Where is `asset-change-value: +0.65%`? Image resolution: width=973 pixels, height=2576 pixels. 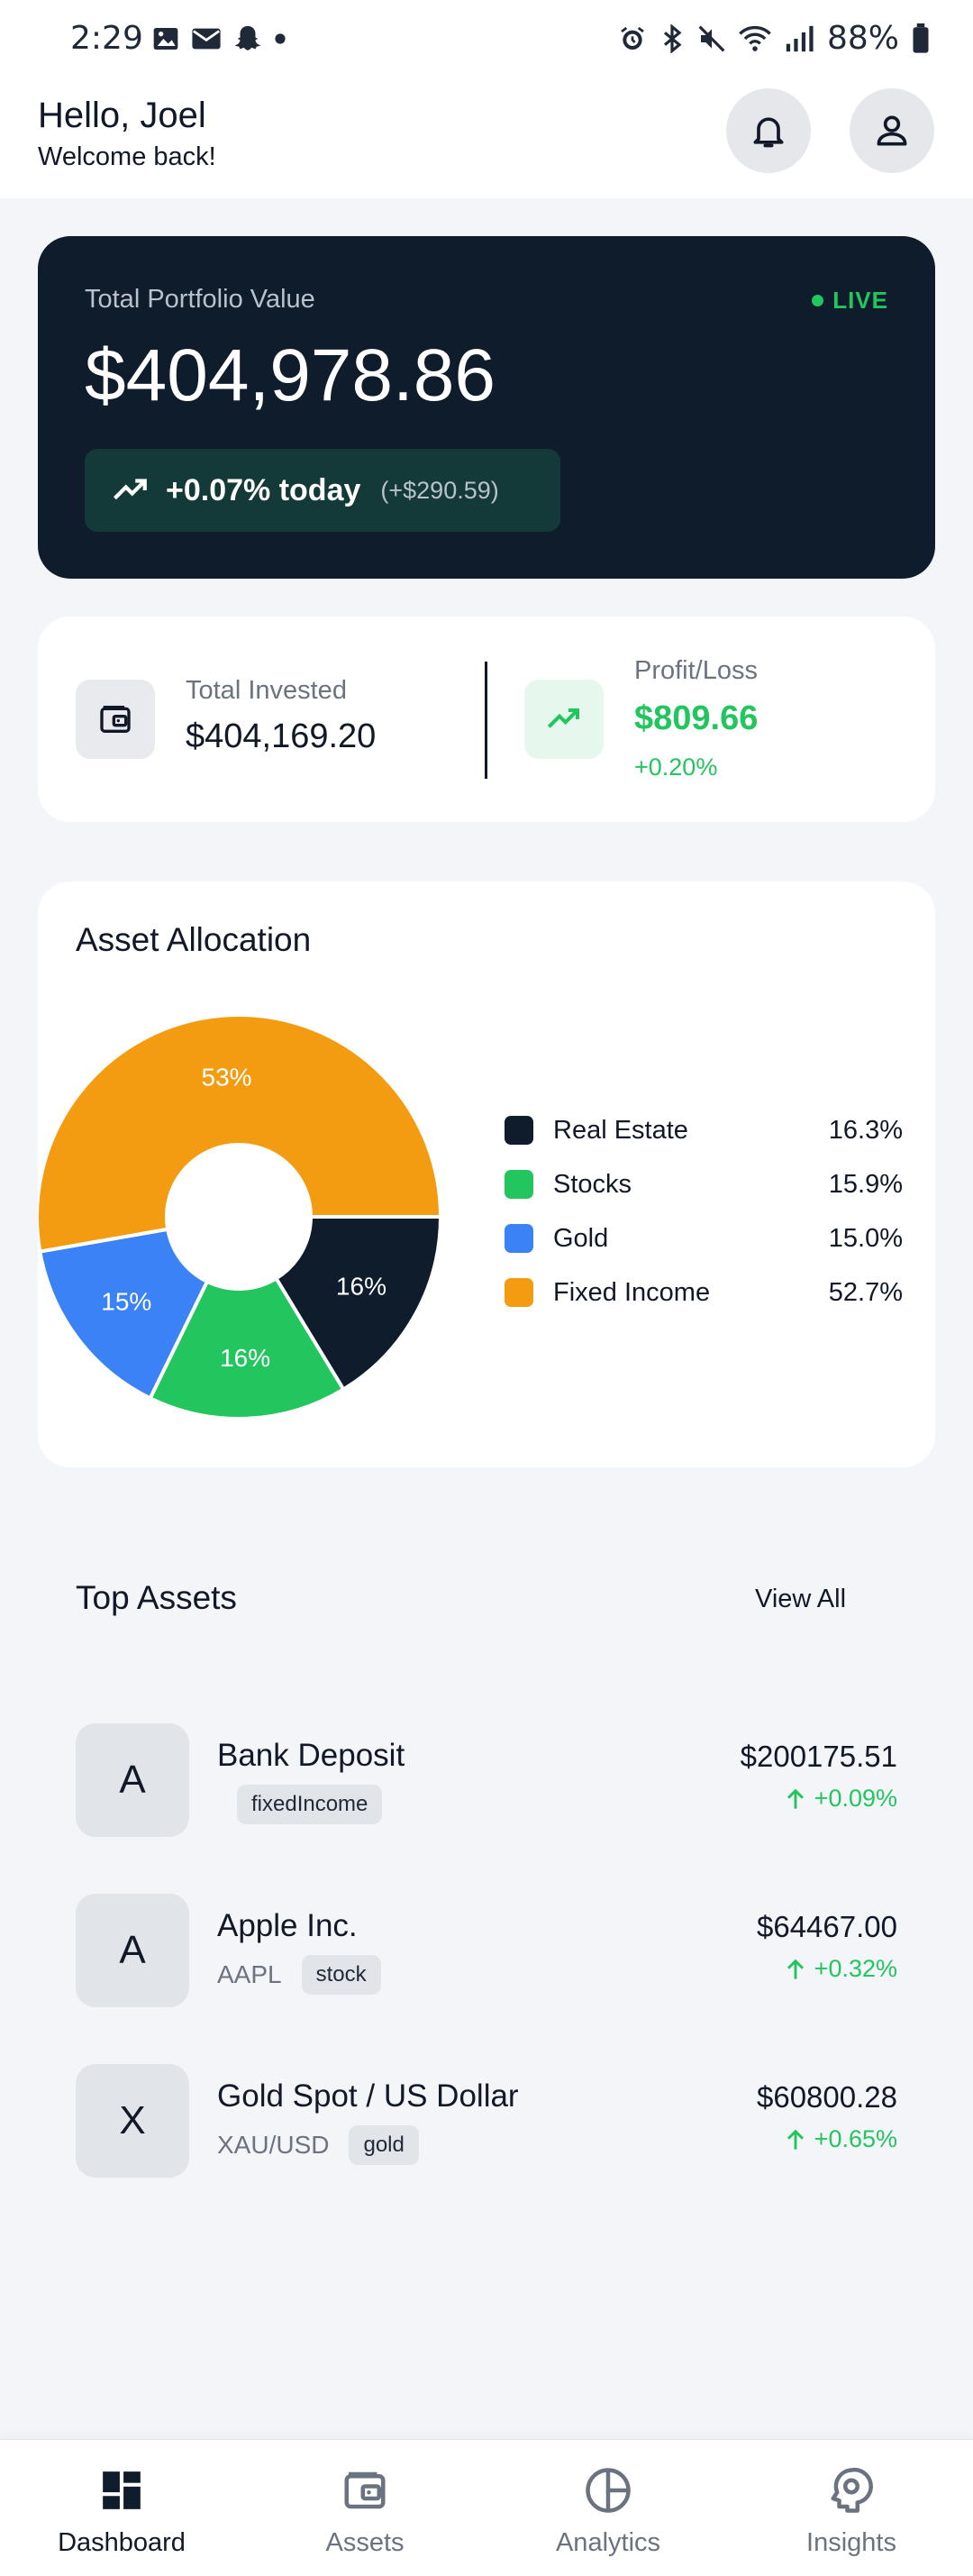 asset-change-value: +0.65% is located at coordinates (856, 2138).